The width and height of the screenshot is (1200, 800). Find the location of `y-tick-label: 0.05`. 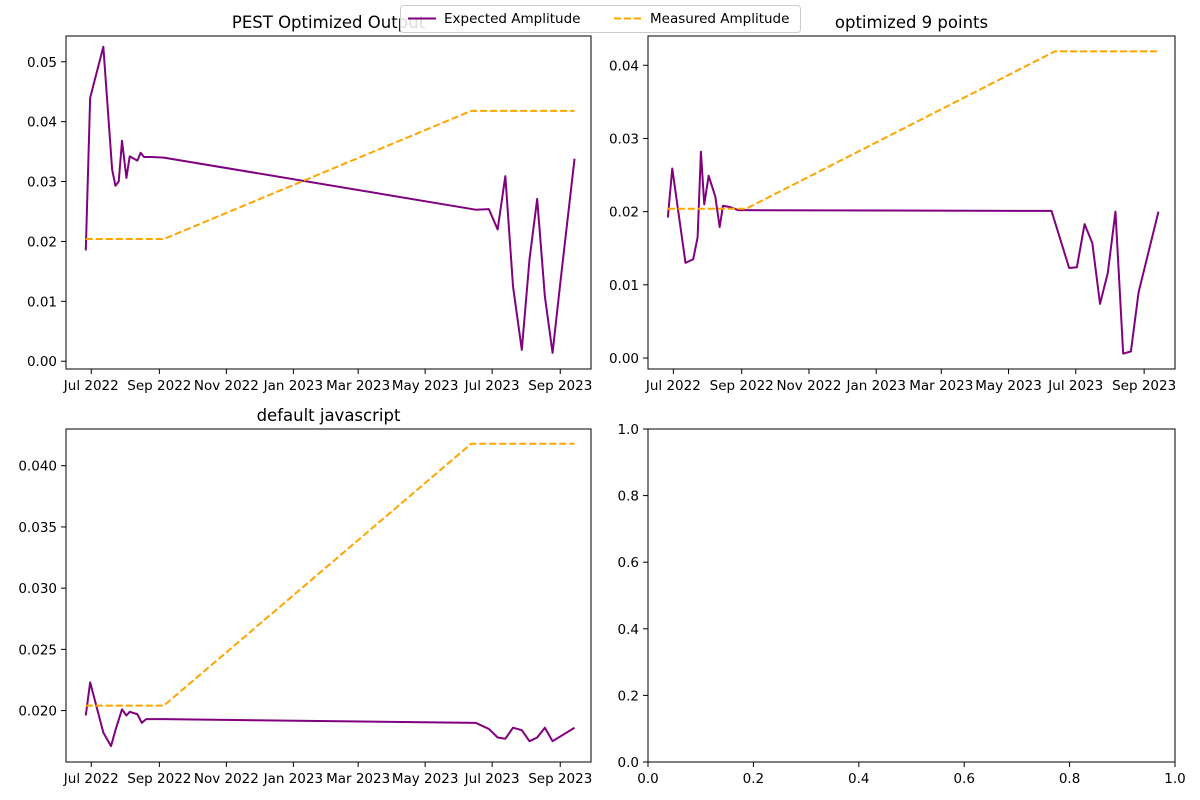

y-tick-label: 0.05 is located at coordinates (42, 63).